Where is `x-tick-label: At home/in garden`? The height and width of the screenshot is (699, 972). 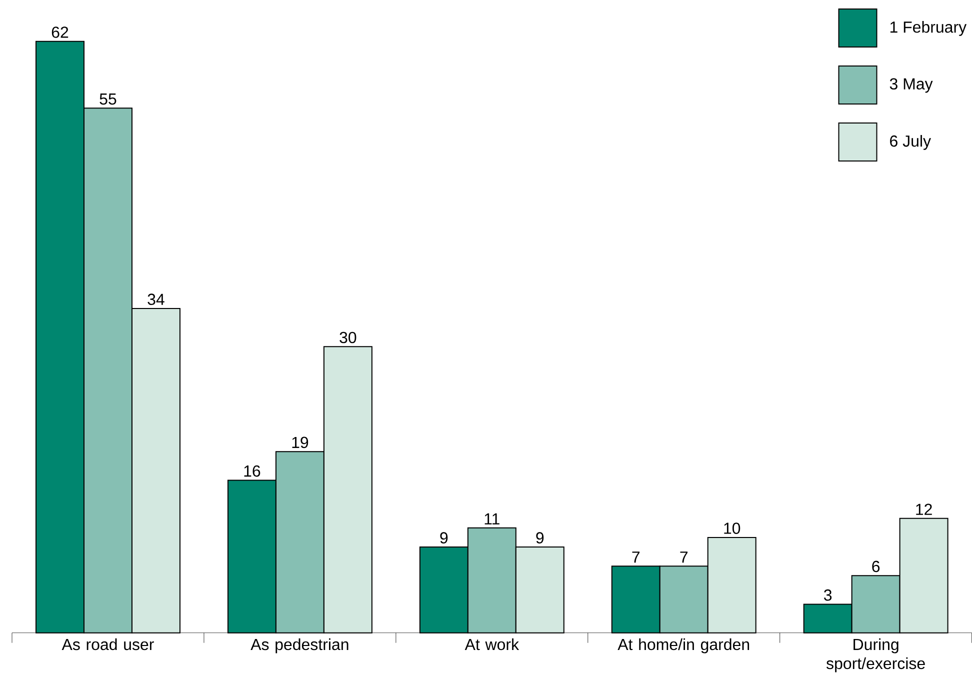
x-tick-label: At home/in garden is located at coordinates (684, 646).